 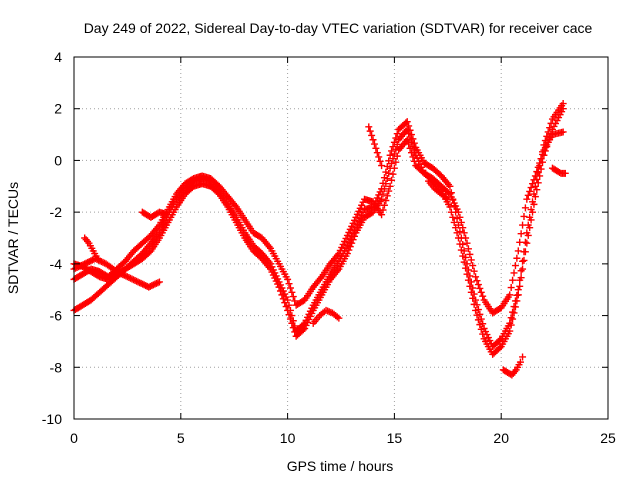 What do you see at coordinates (288, 438) in the screenshot?
I see `x-tick-label: 10` at bounding box center [288, 438].